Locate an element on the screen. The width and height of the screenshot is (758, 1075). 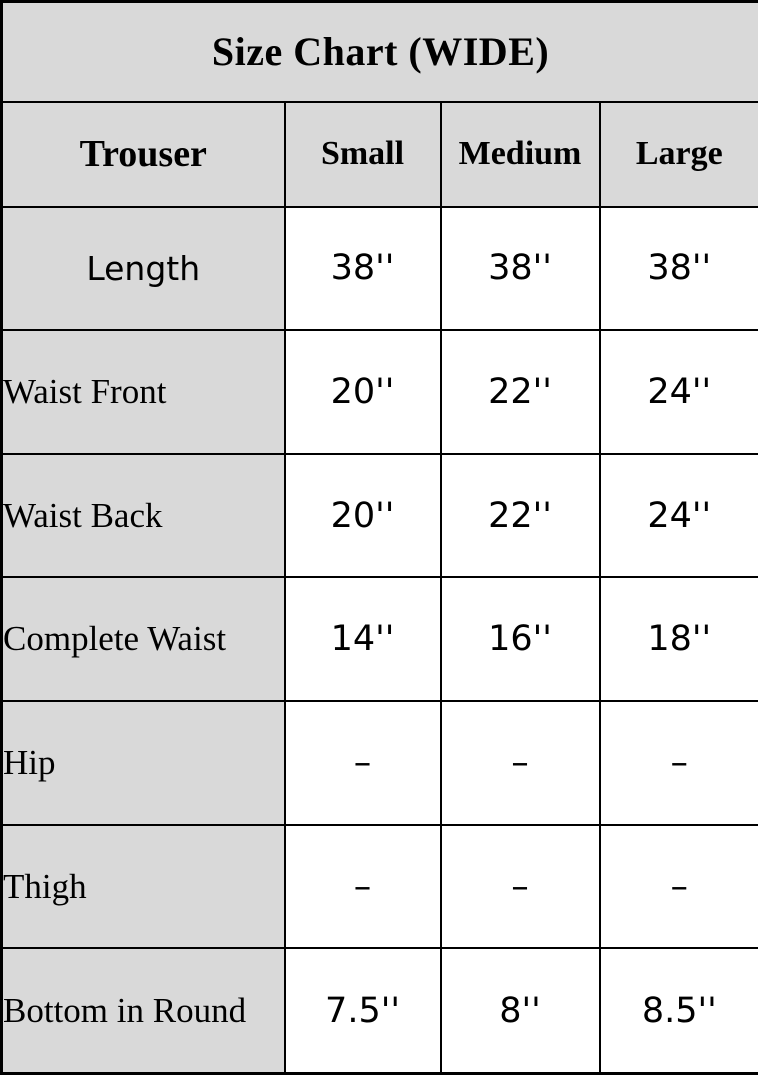
value-cell: 16'' is located at coordinates (520, 639).